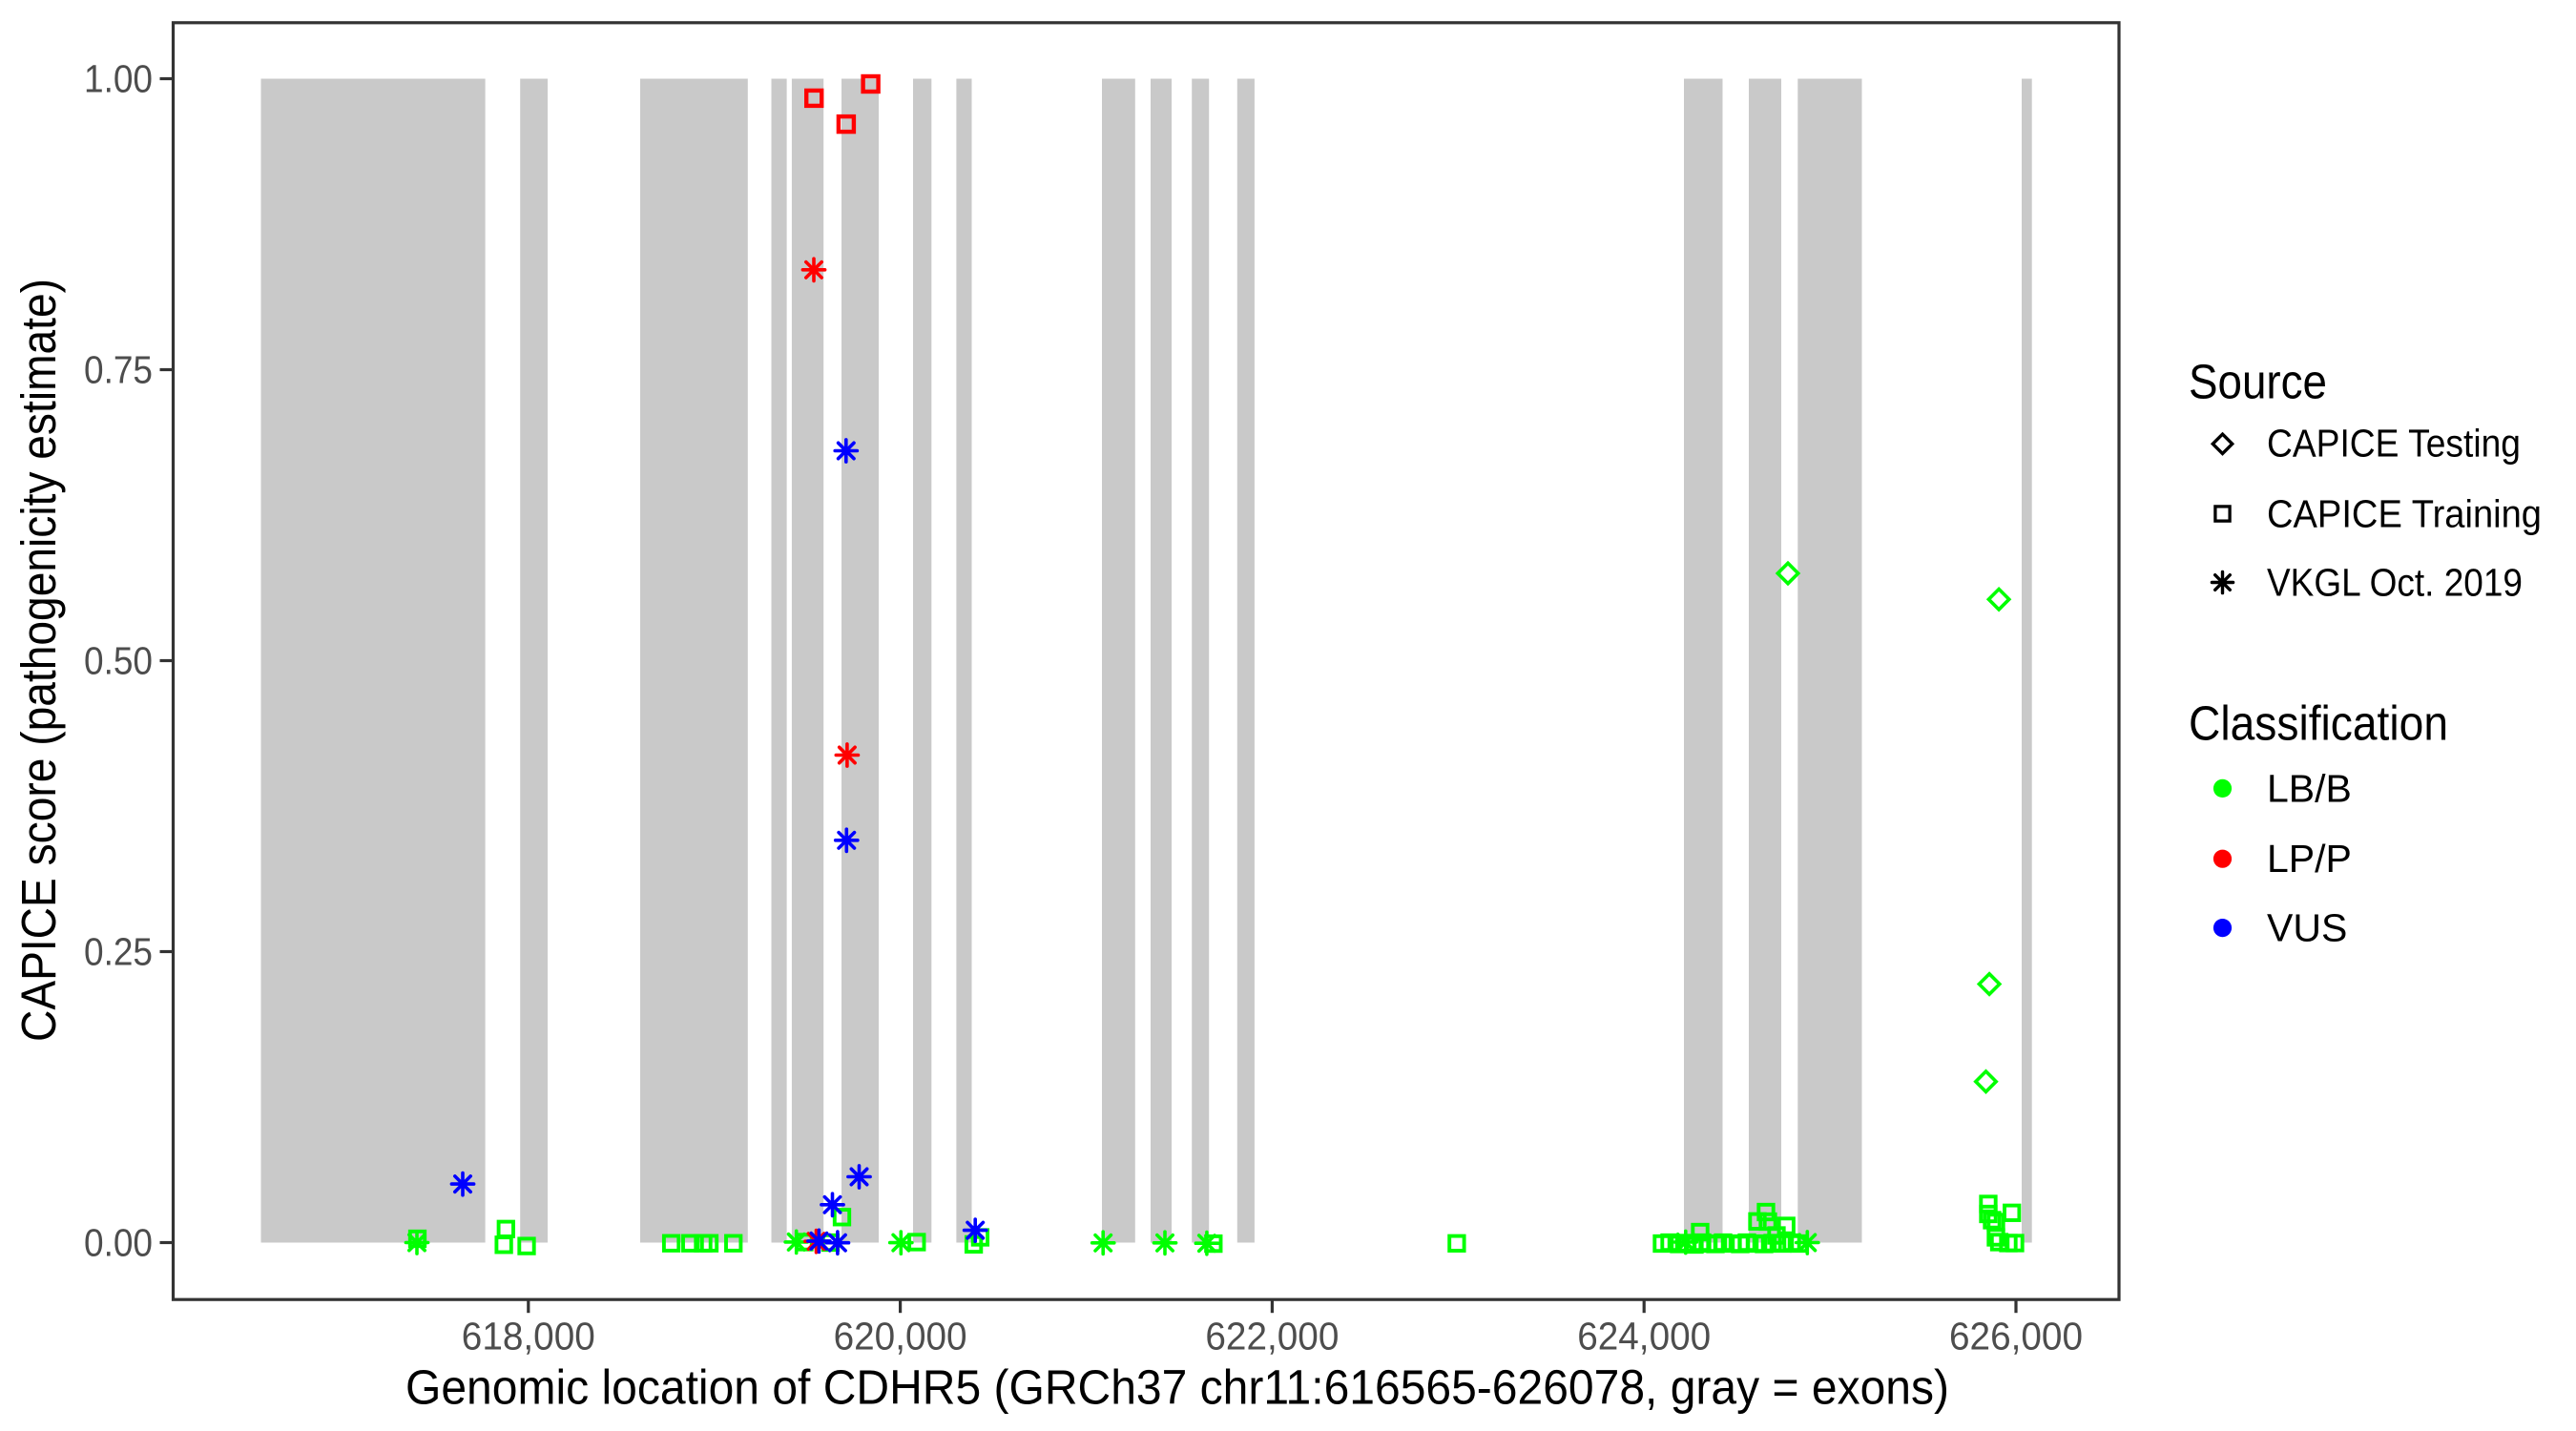 This screenshot has width=2576, height=1431. I want to click on svg-text: CAPICE Training, so click(2404, 514).